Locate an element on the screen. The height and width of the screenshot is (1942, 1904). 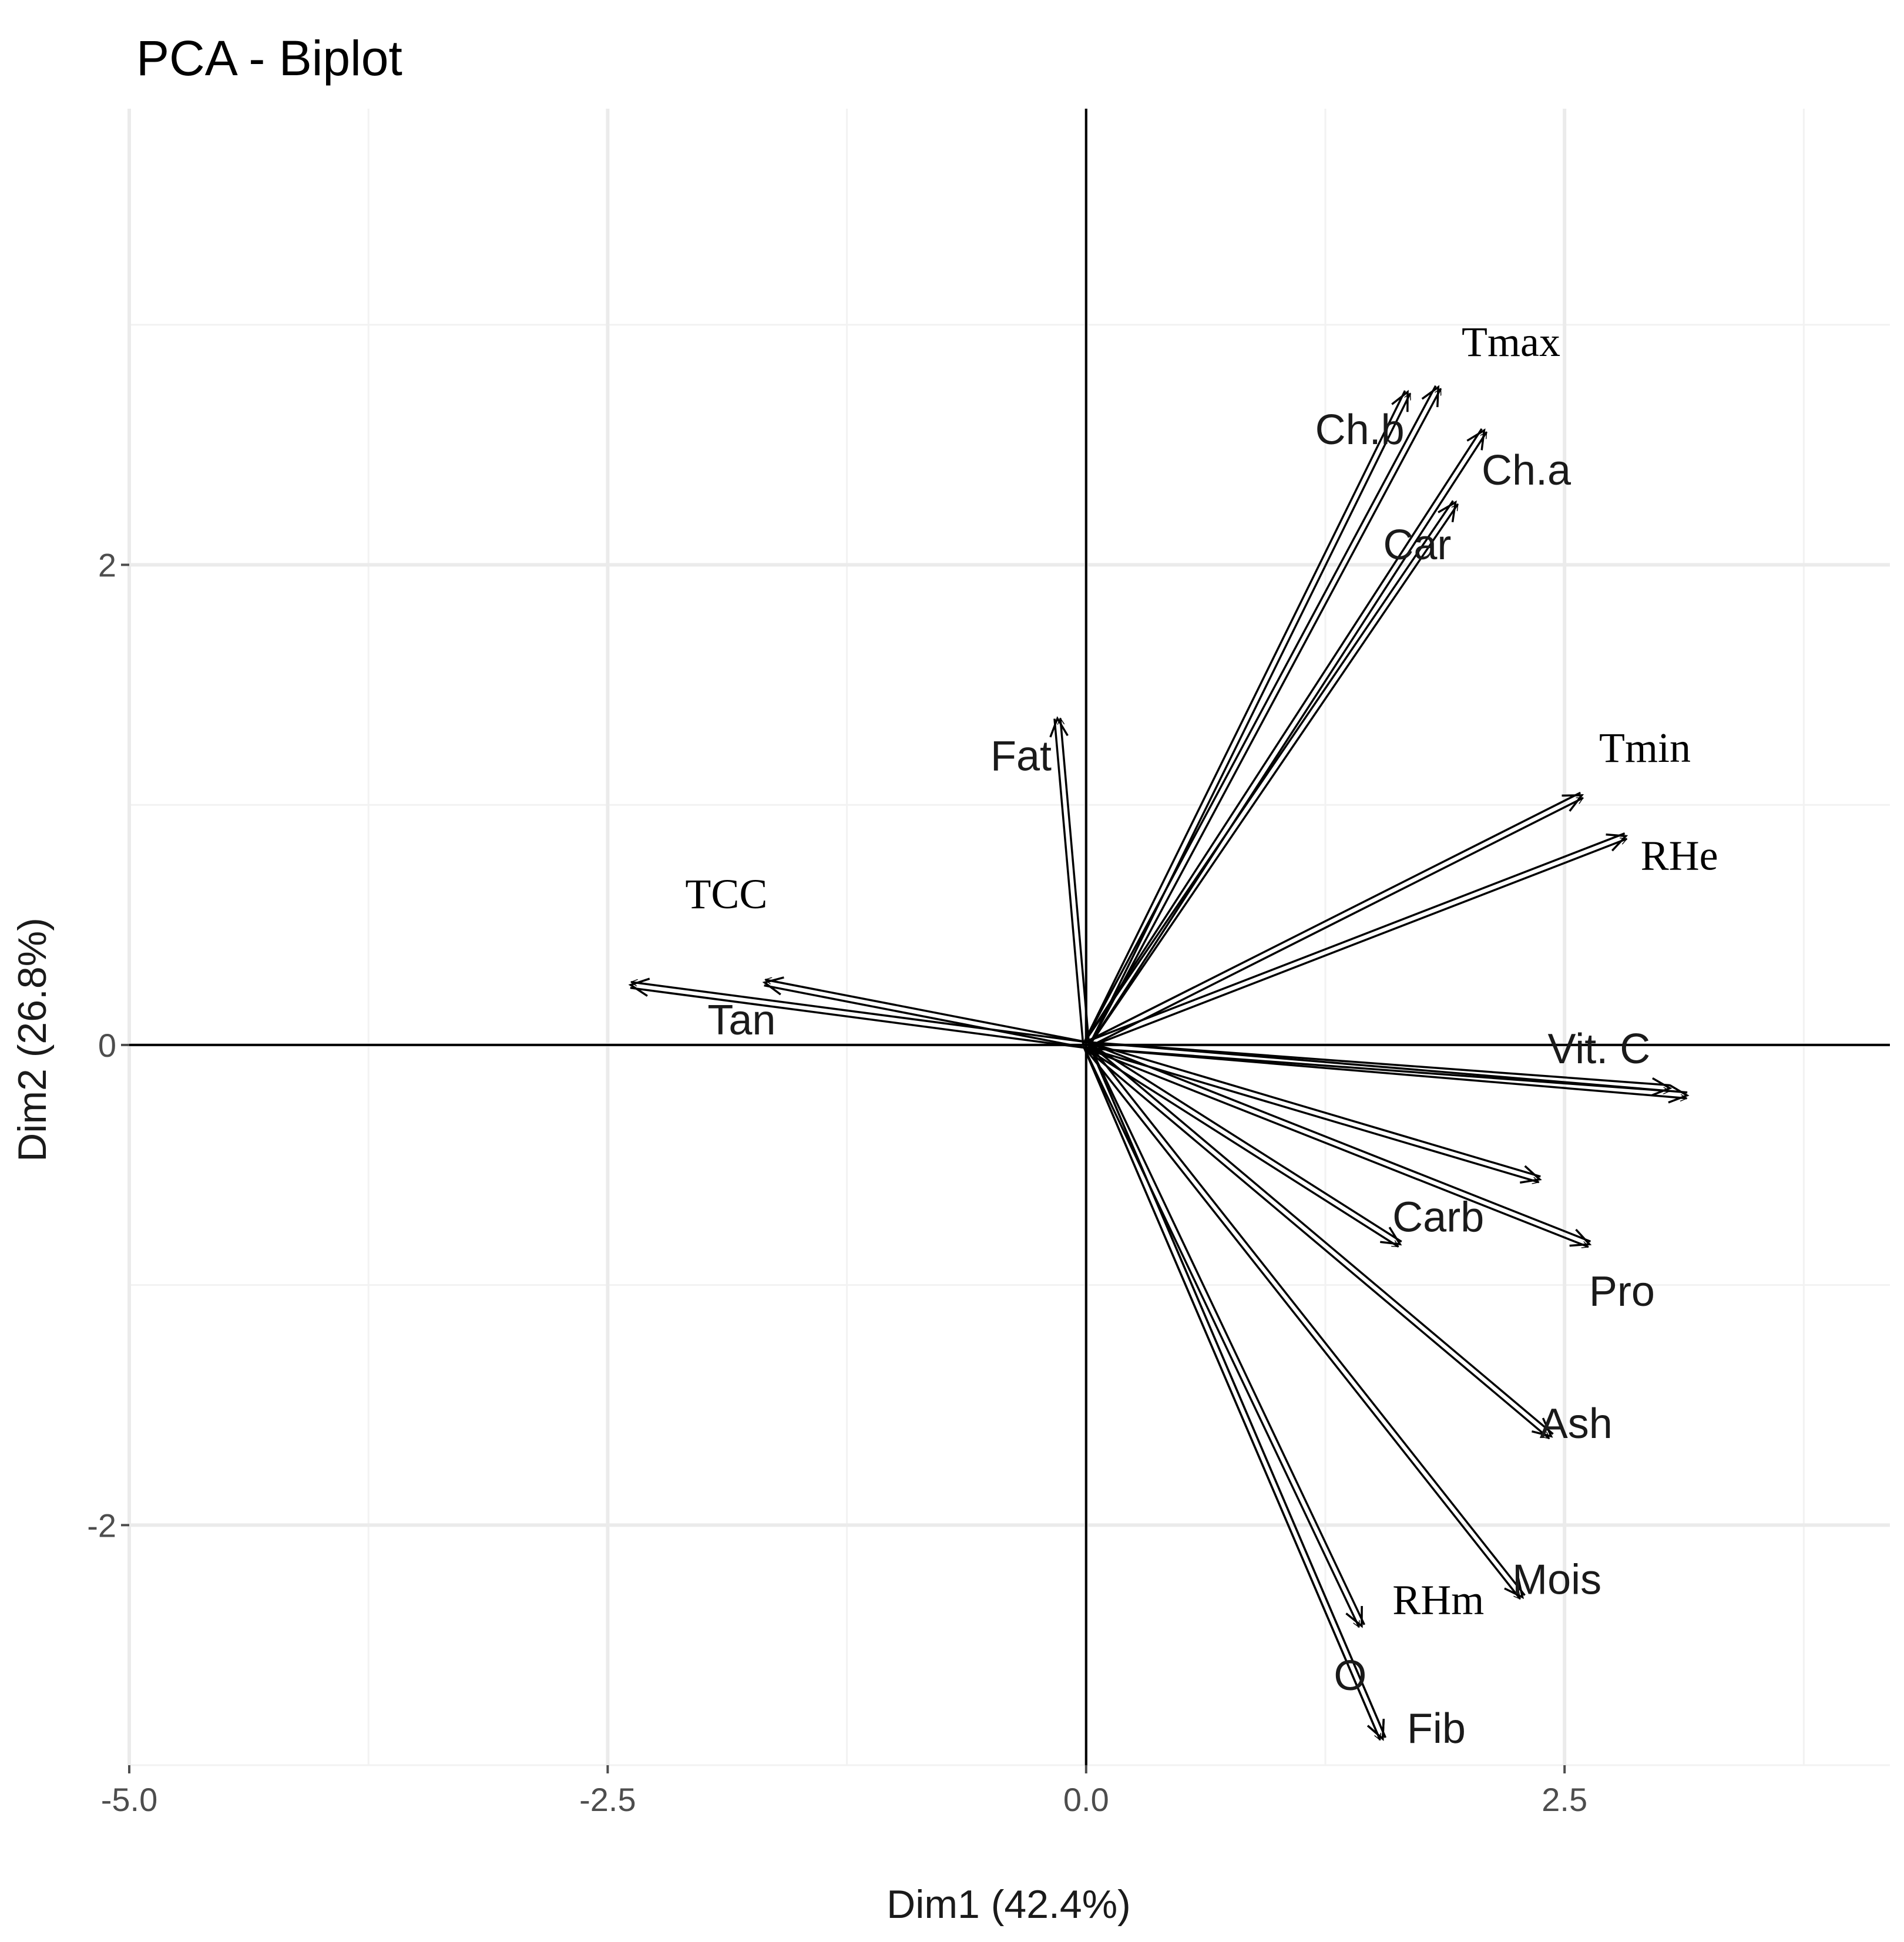
variable-label: Car is located at coordinates (1417, 546).